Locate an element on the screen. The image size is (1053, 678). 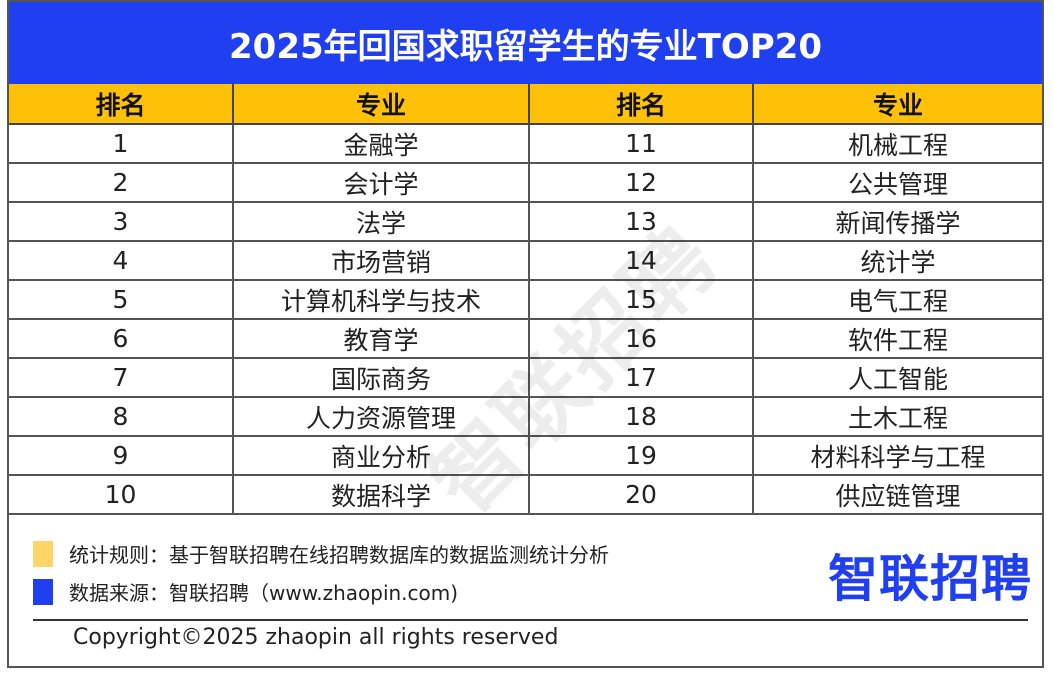
table-row: 5 计算机科学与技术 15 电气工程 is located at coordinates (525, 300).